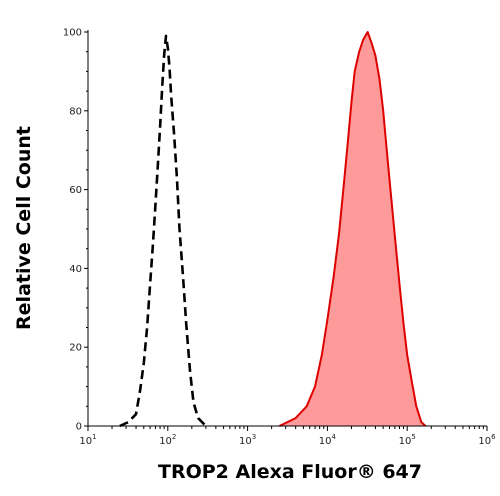 This screenshot has height=496, width=500. I want to click on x-tick-label-4: 10⁴, so click(328, 440).